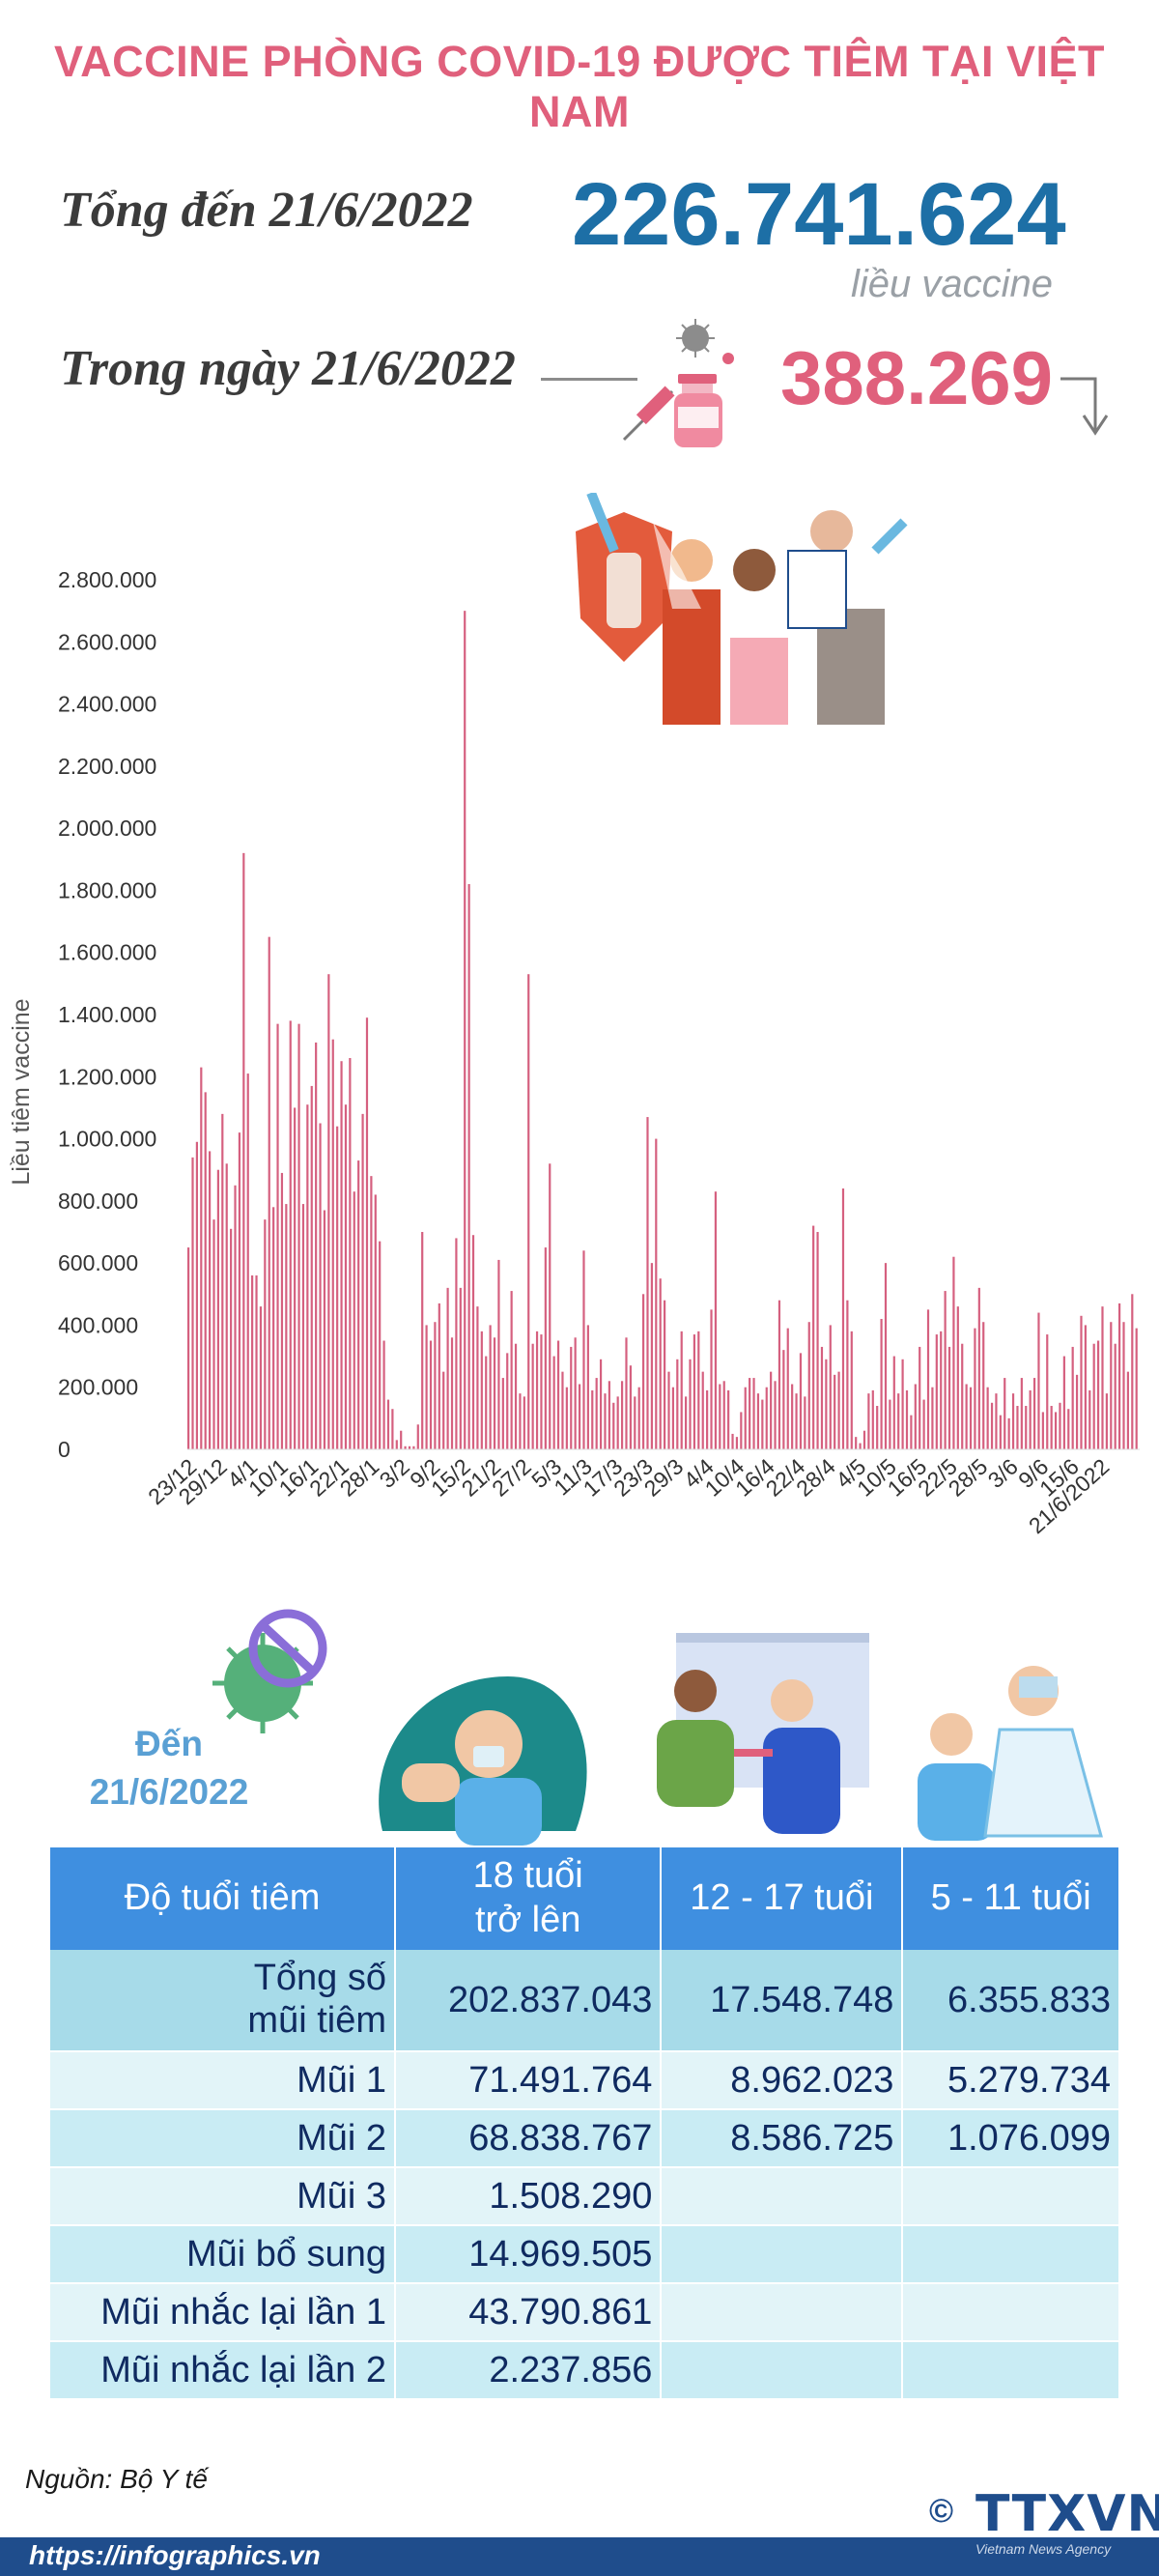 This screenshot has width=1159, height=2576. I want to click on row-label: Mũi 2, so click(223, 2138).